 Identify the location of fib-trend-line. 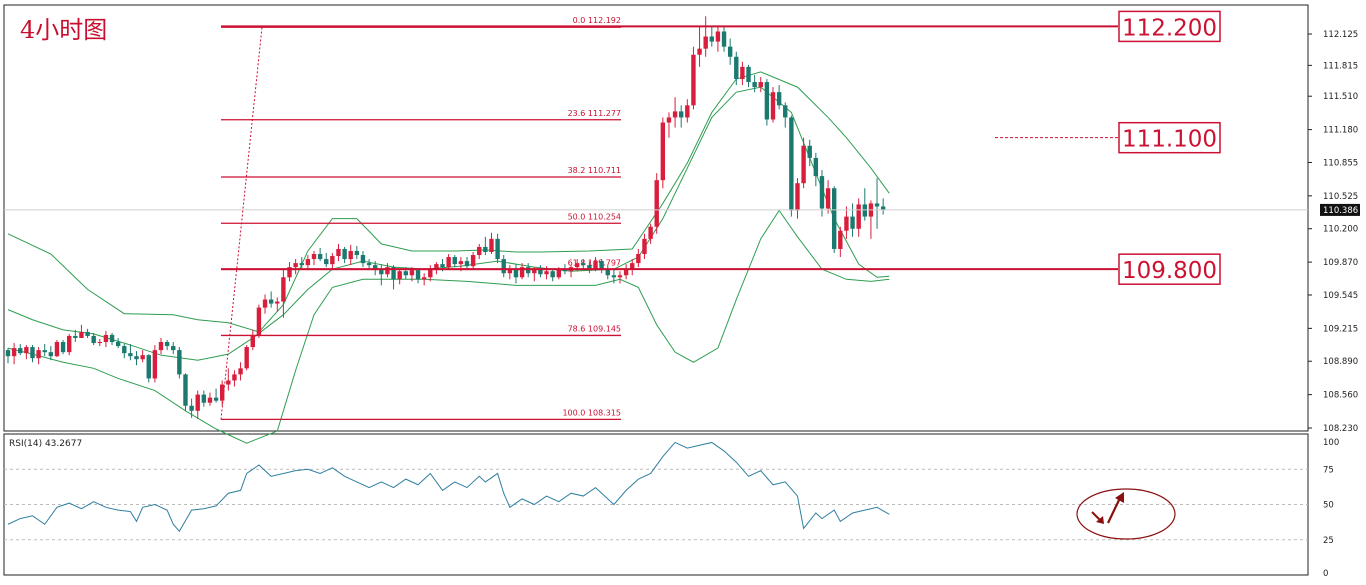
(241, 223).